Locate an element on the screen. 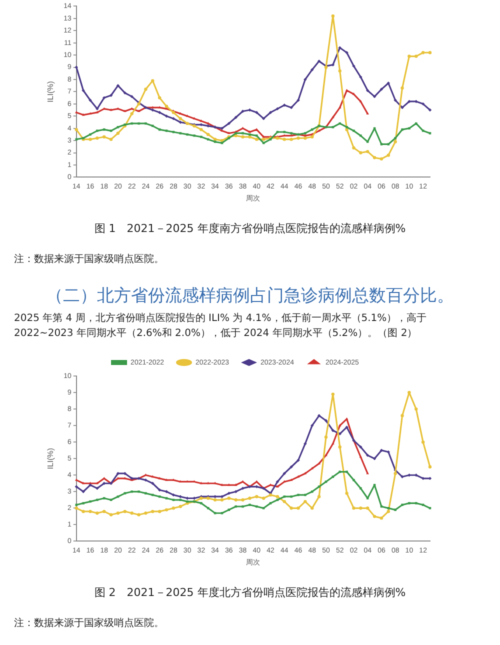 The height and width of the screenshot is (645, 500). caption: 图 2 2021－2025 年度北方省份哨点医院报告的流感样病例% is located at coordinates (250, 592).